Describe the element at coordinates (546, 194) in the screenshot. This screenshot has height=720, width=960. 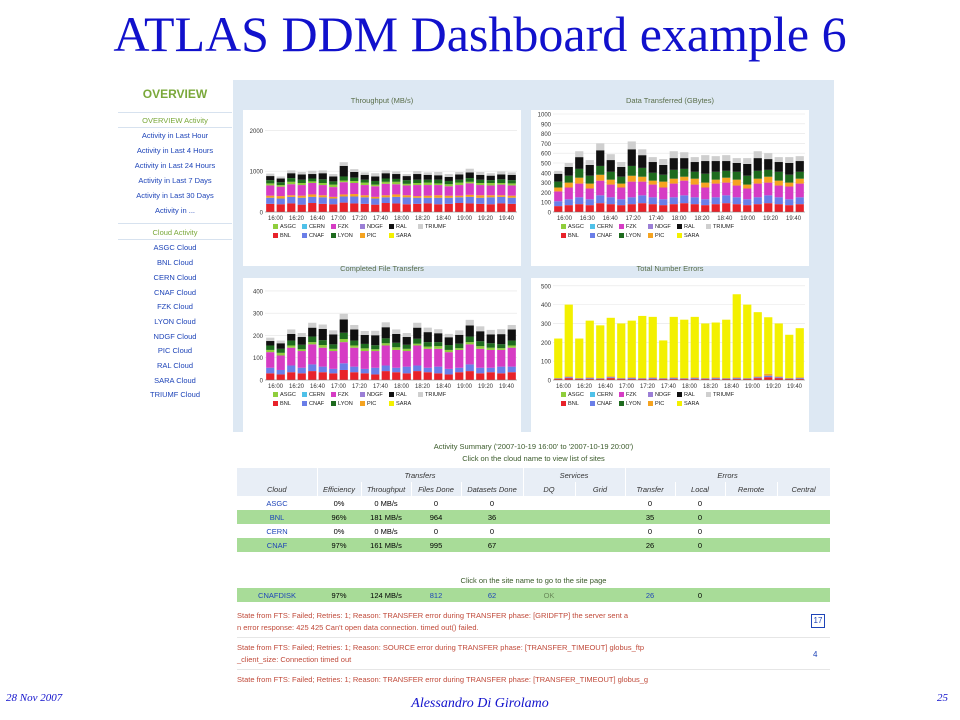
I see `y-tick-label: 200` at that location.